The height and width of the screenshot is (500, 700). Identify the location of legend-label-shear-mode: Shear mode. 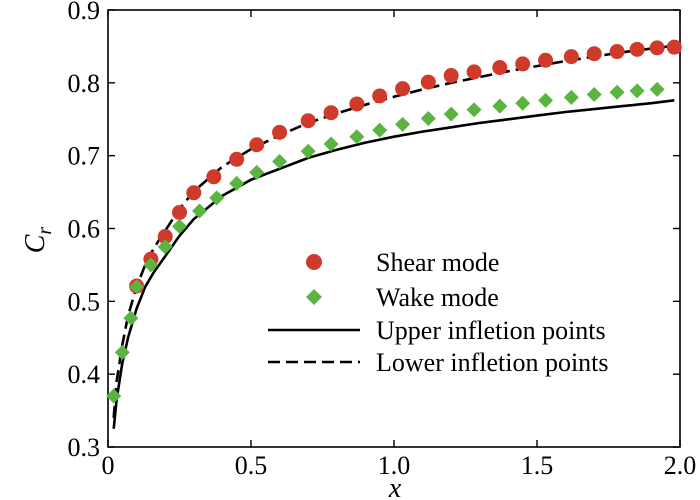
(437, 262).